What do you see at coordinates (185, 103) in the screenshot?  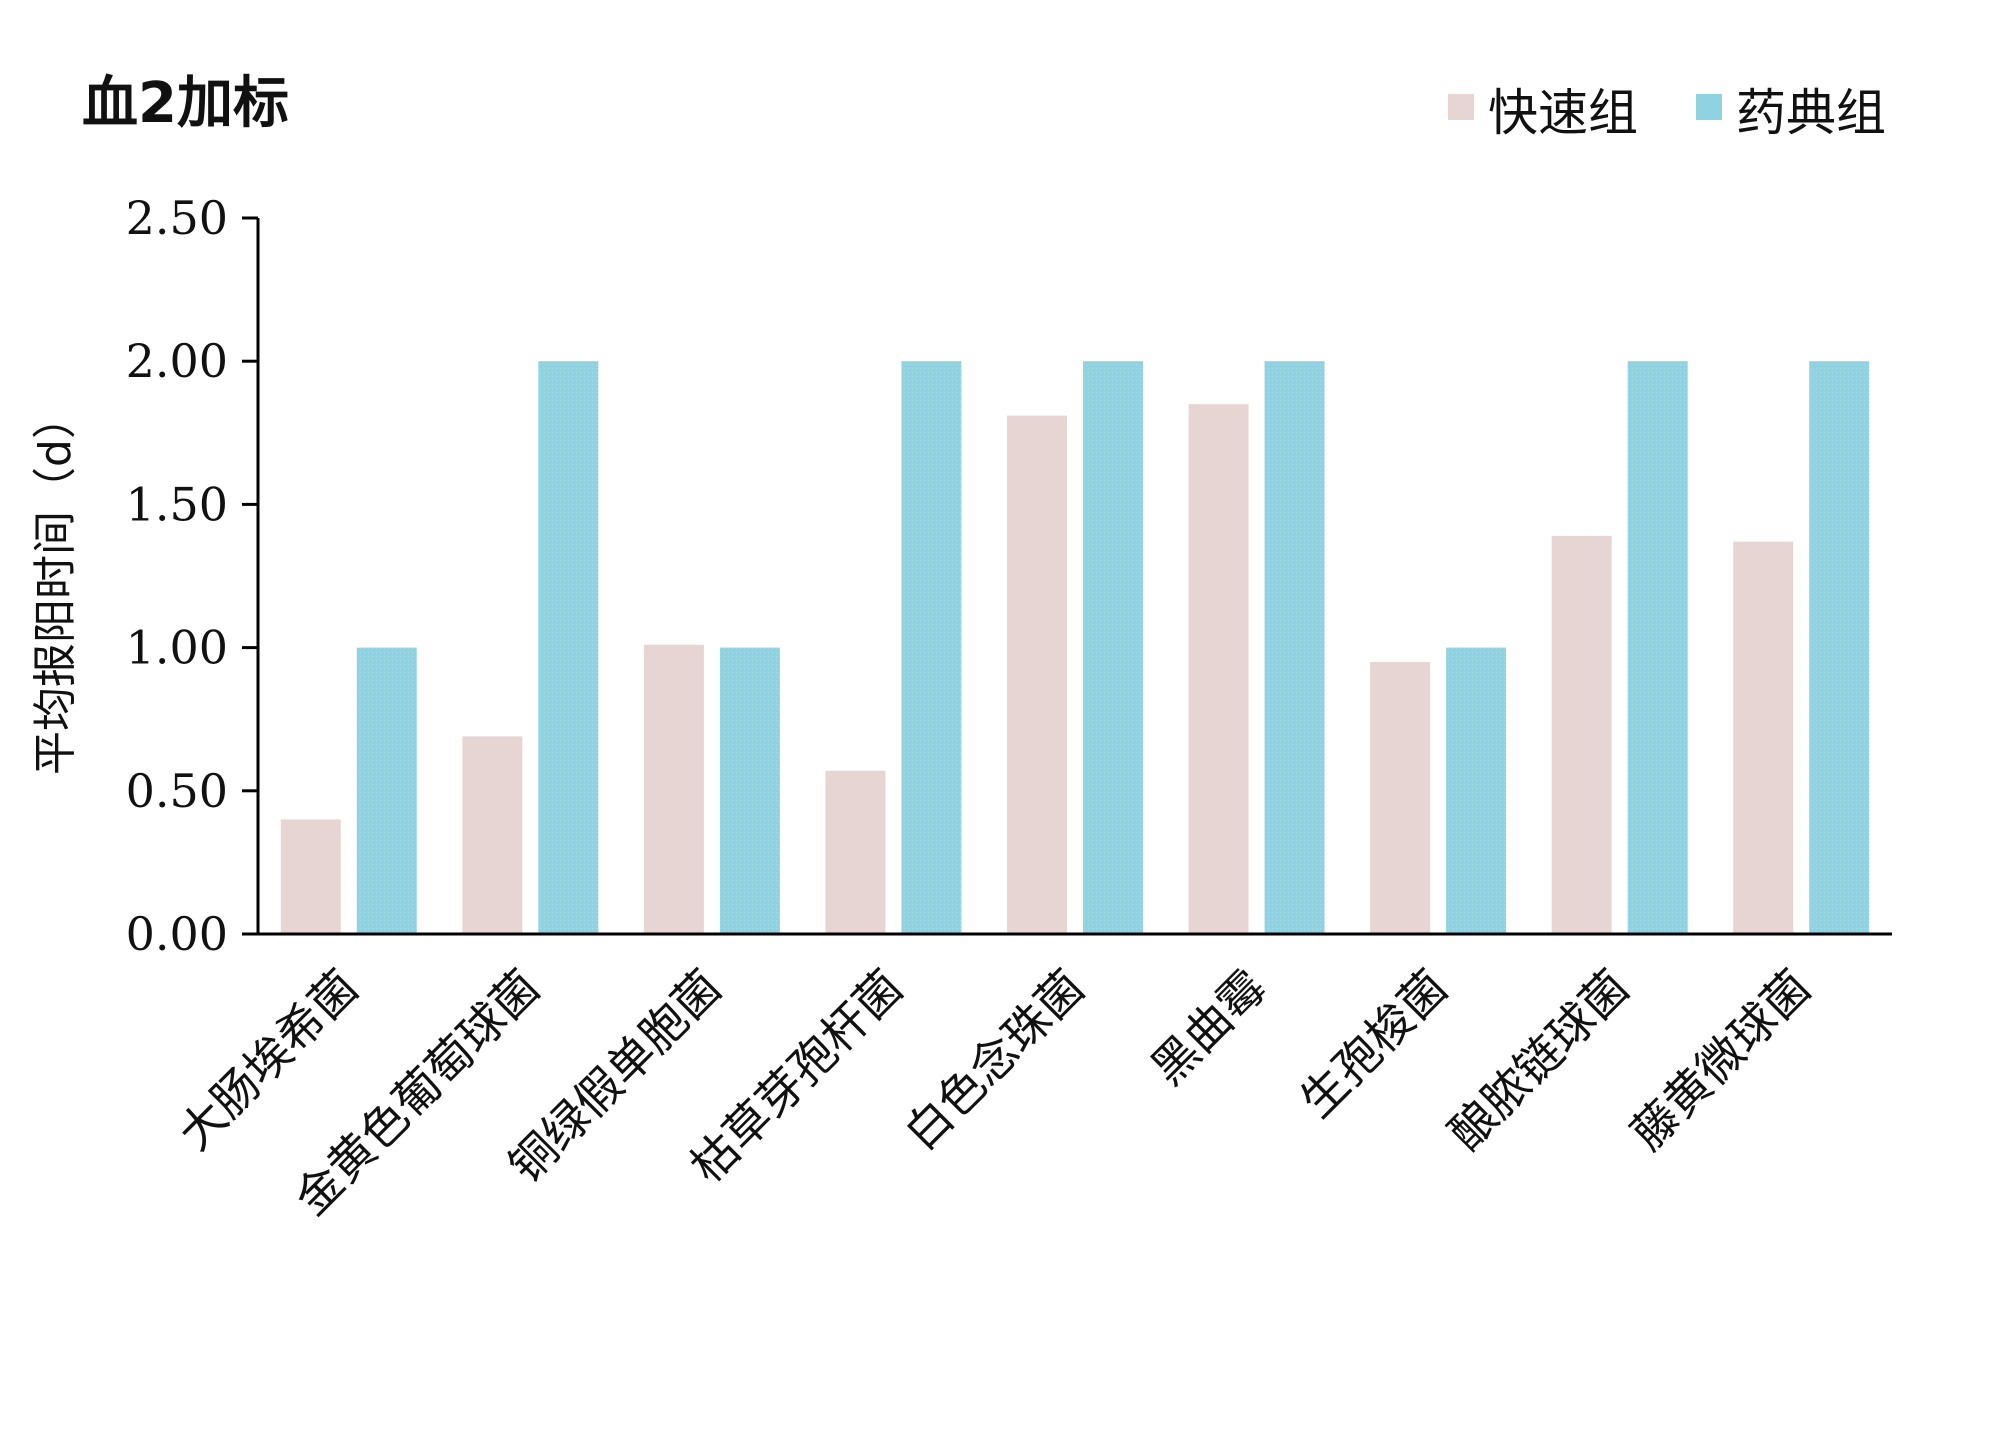 I see `chart-title: 血2加标` at bounding box center [185, 103].